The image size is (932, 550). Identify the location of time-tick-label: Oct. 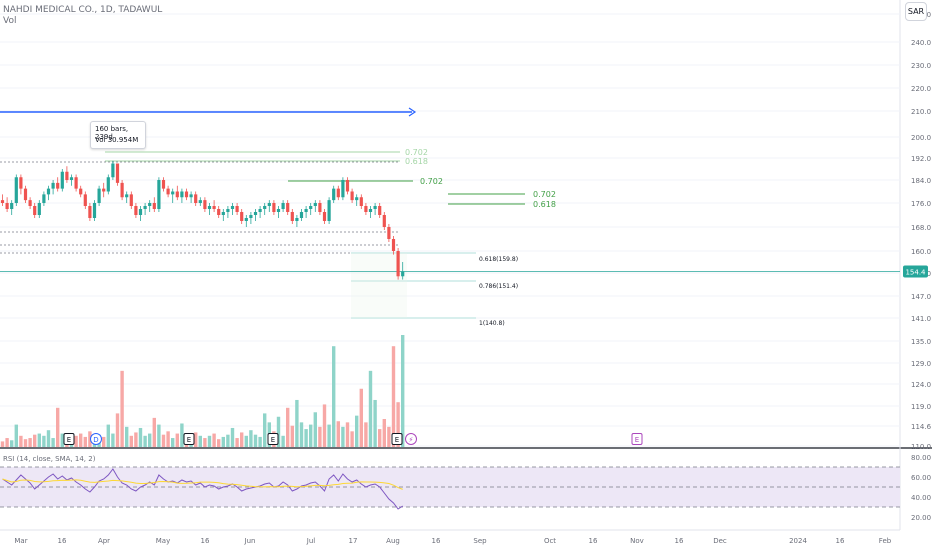
(550, 541).